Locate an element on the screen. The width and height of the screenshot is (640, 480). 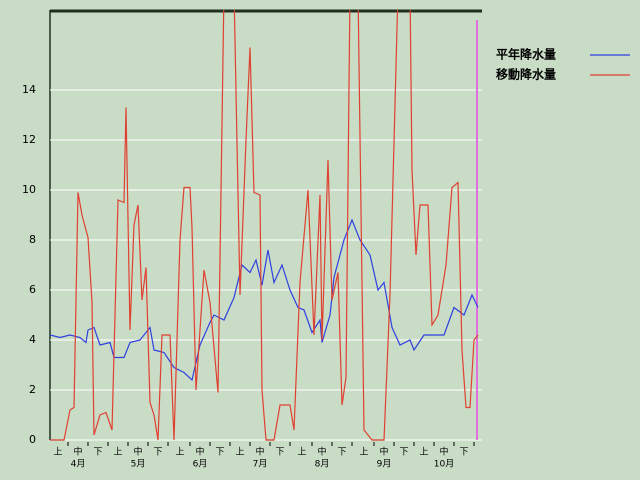
y-tick-label: 10 is located at coordinates (29, 189).